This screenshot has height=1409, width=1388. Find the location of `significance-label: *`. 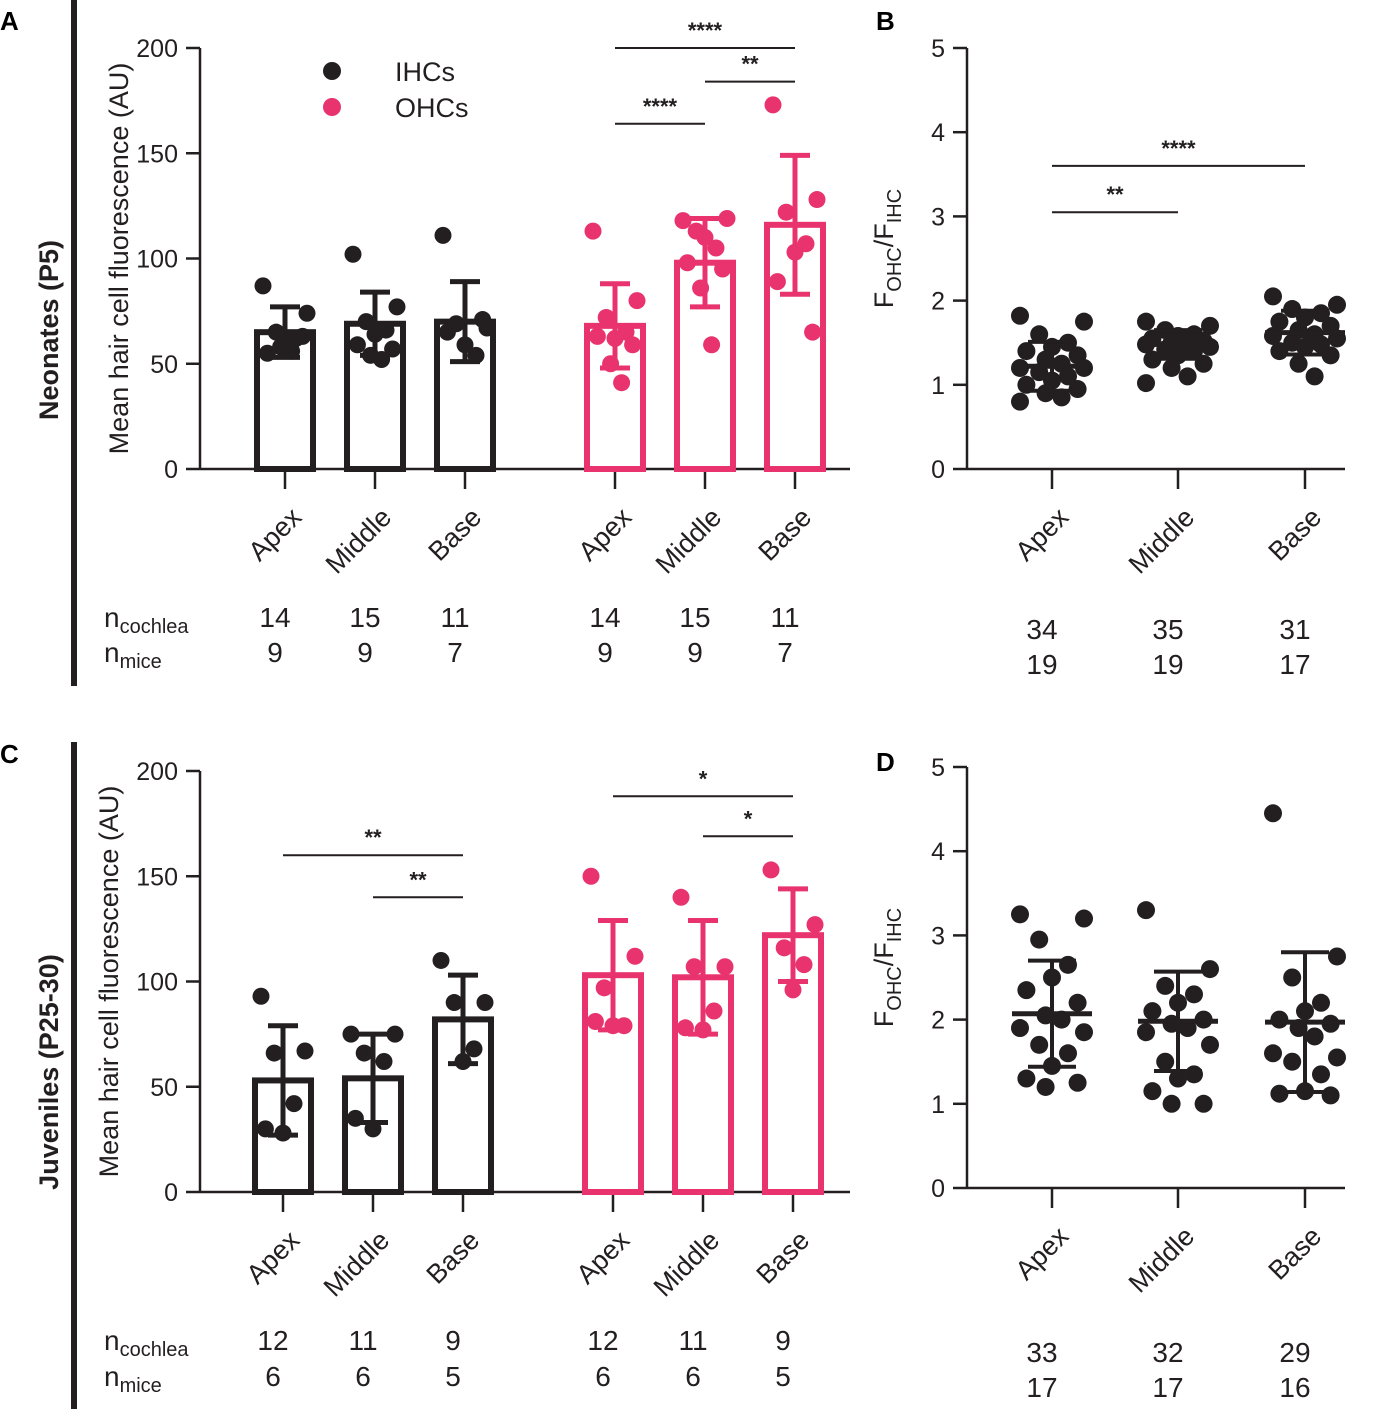

significance-label: * is located at coordinates (748, 818).